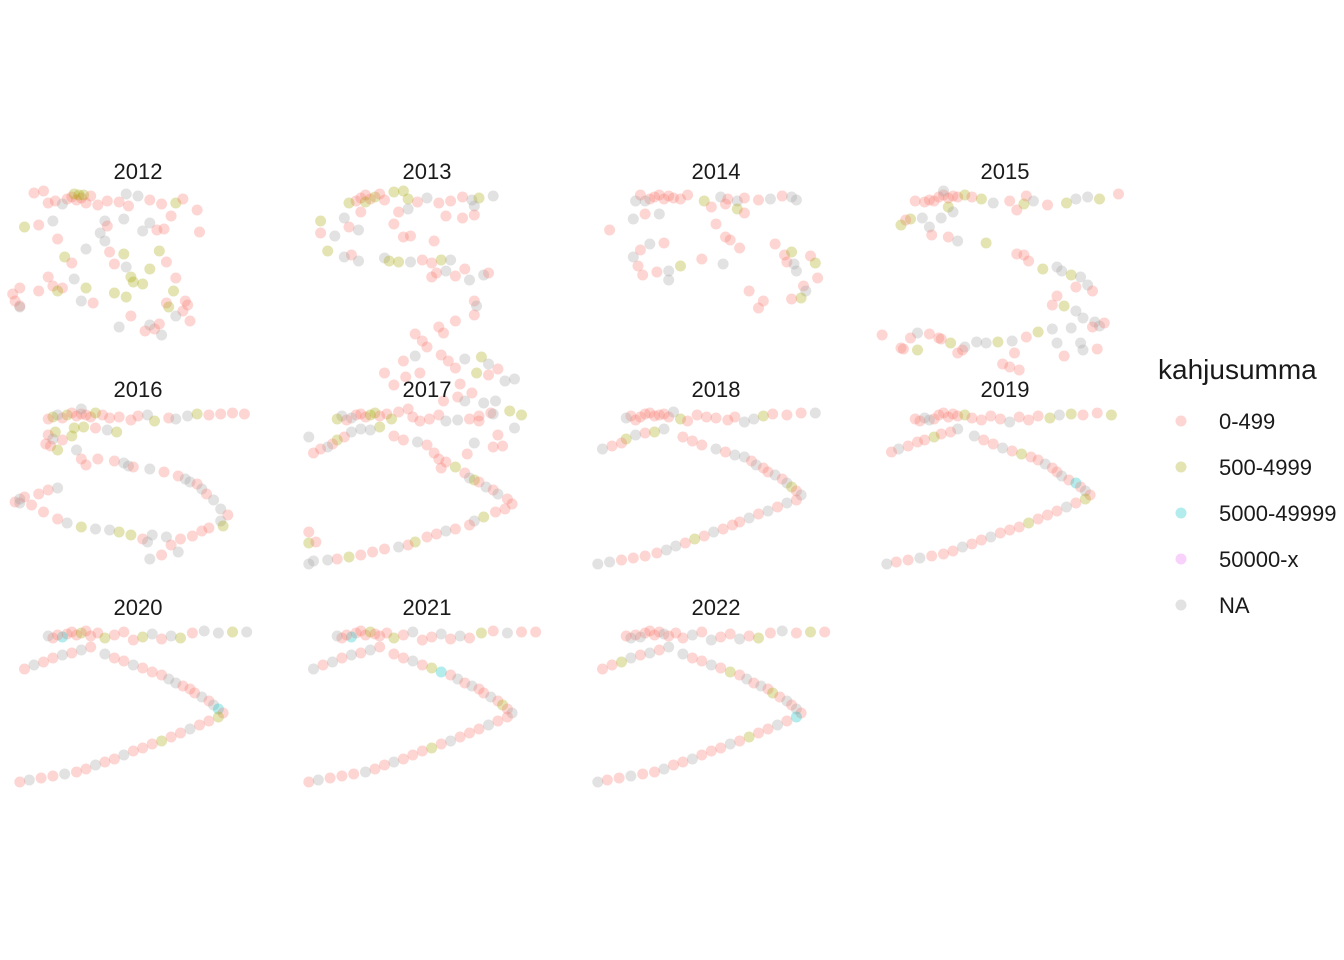 The image size is (1344, 960). What do you see at coordinates (1247, 421) in the screenshot?
I see `legend-label: 0-499` at bounding box center [1247, 421].